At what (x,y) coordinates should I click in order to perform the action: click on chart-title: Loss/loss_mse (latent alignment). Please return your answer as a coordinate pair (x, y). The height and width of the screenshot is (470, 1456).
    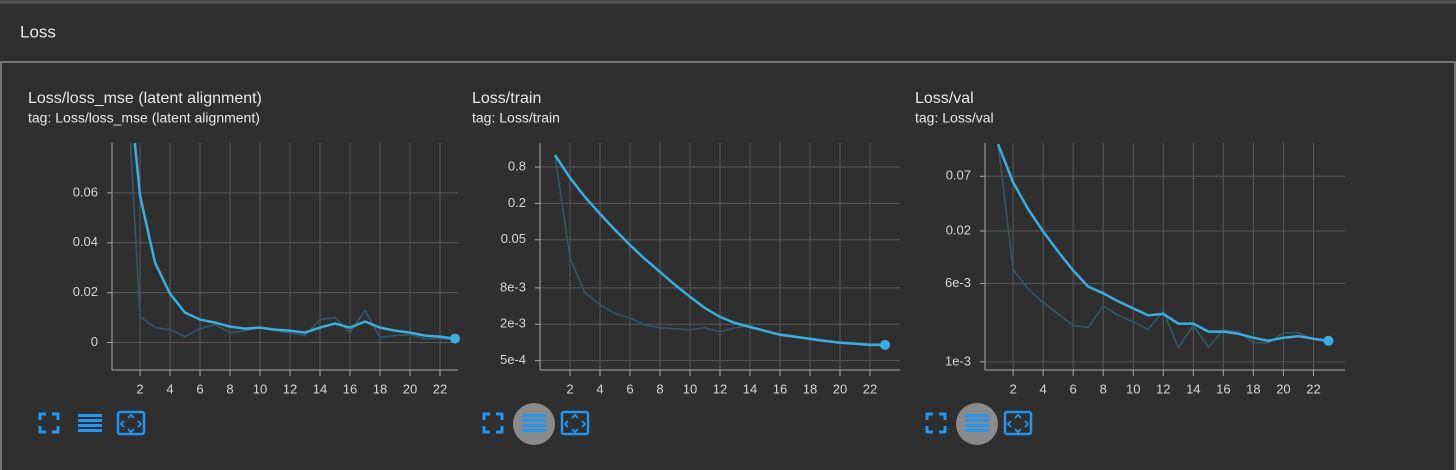
    Looking at the image, I should click on (145, 98).